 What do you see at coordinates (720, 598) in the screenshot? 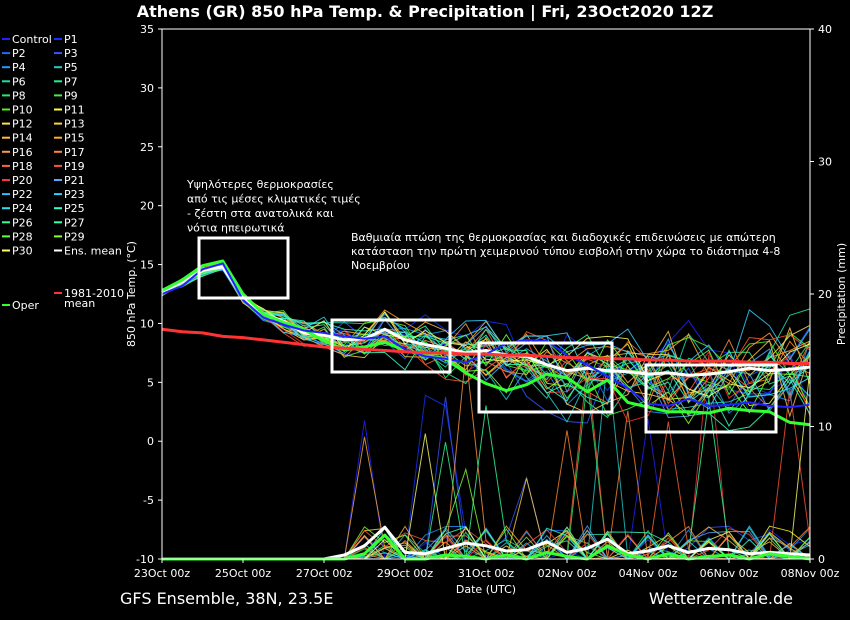
I see `footer-source: Wetterzentrale.de` at bounding box center [720, 598].